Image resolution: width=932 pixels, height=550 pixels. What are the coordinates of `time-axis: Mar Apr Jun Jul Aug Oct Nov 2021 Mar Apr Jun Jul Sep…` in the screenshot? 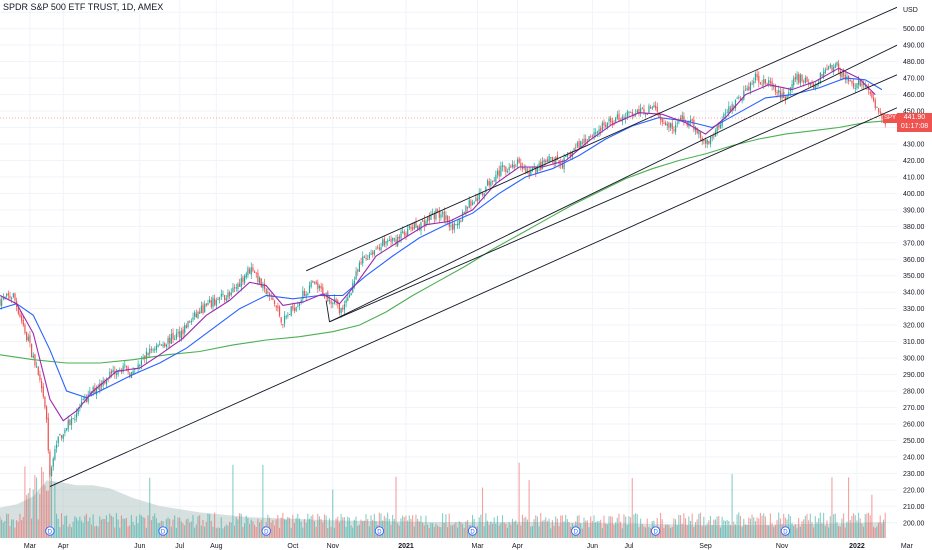 It's located at (457, 545).